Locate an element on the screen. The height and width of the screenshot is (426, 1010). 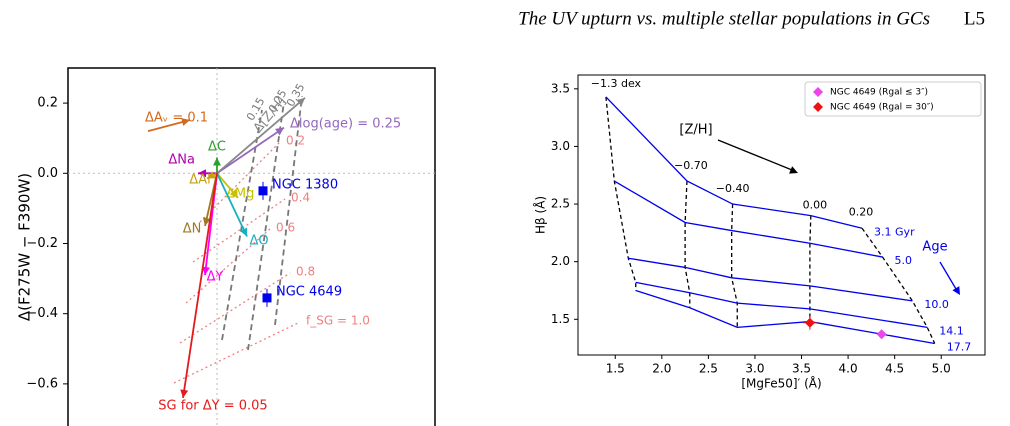
y-tick-label: 1.5 is located at coordinates (560, 319).